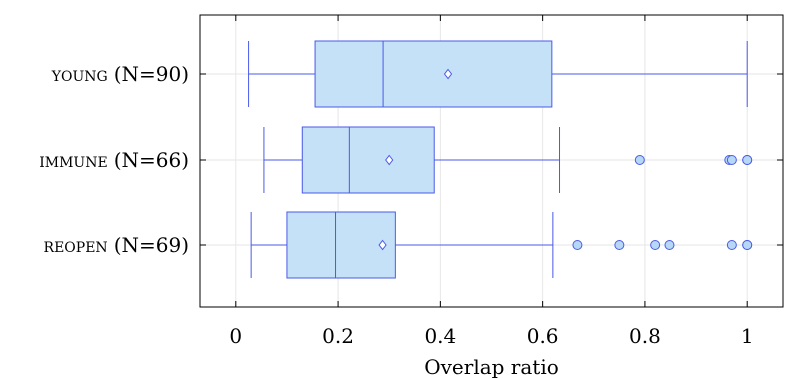 The width and height of the screenshot is (787, 379). Describe the element at coordinates (645, 336) in the screenshot. I see `x-tick-label: 0.8` at that location.